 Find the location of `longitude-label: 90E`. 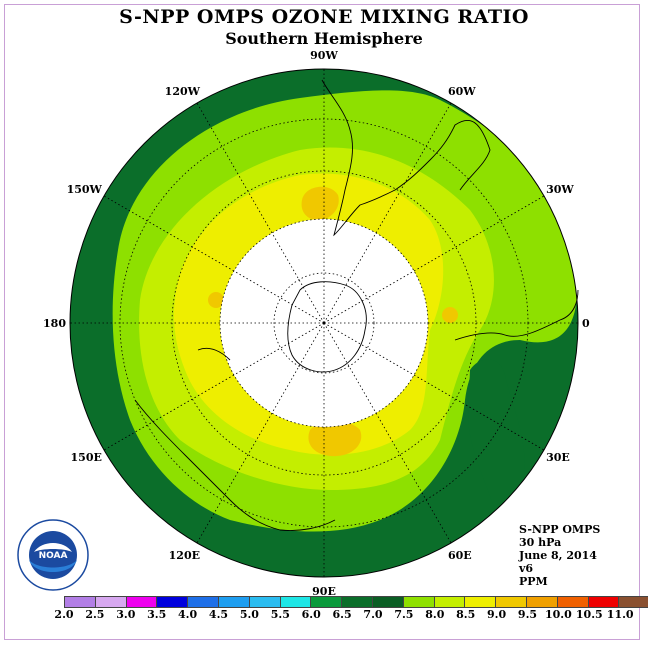

longitude-label: 90E is located at coordinates (324, 591).